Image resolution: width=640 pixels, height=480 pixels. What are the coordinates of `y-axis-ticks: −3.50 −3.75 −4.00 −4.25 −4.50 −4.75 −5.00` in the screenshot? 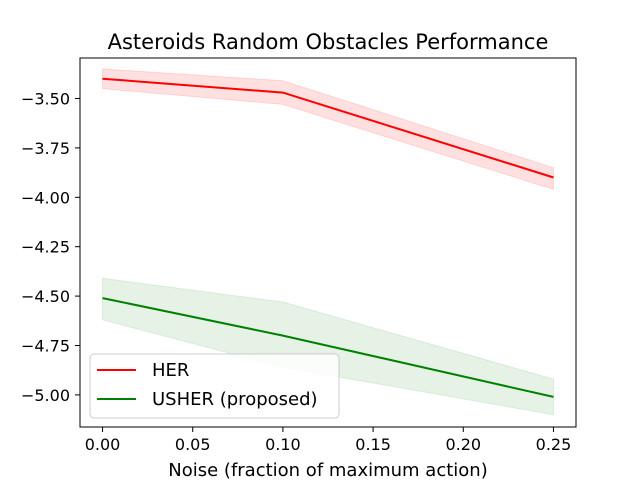 It's located at (50, 247).